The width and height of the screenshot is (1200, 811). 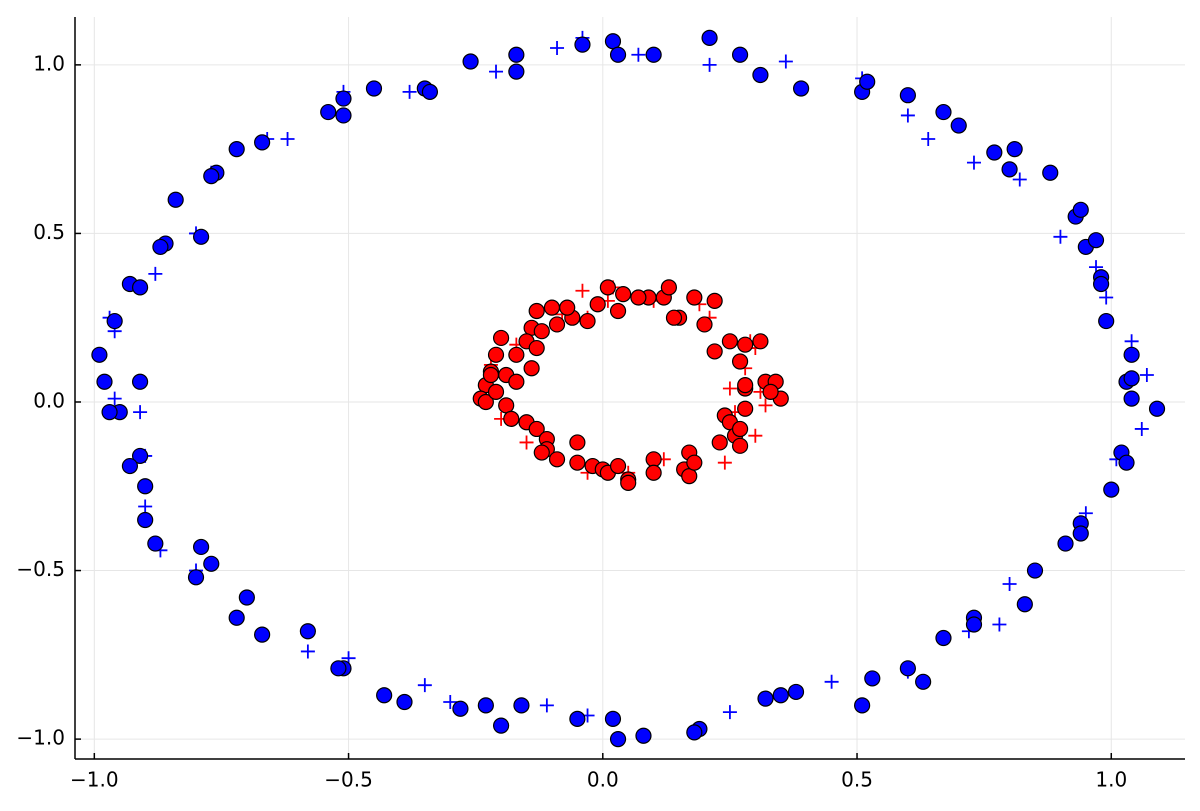 What do you see at coordinates (49, 63) in the screenshot?
I see `y-tick-label: 1.0` at bounding box center [49, 63].